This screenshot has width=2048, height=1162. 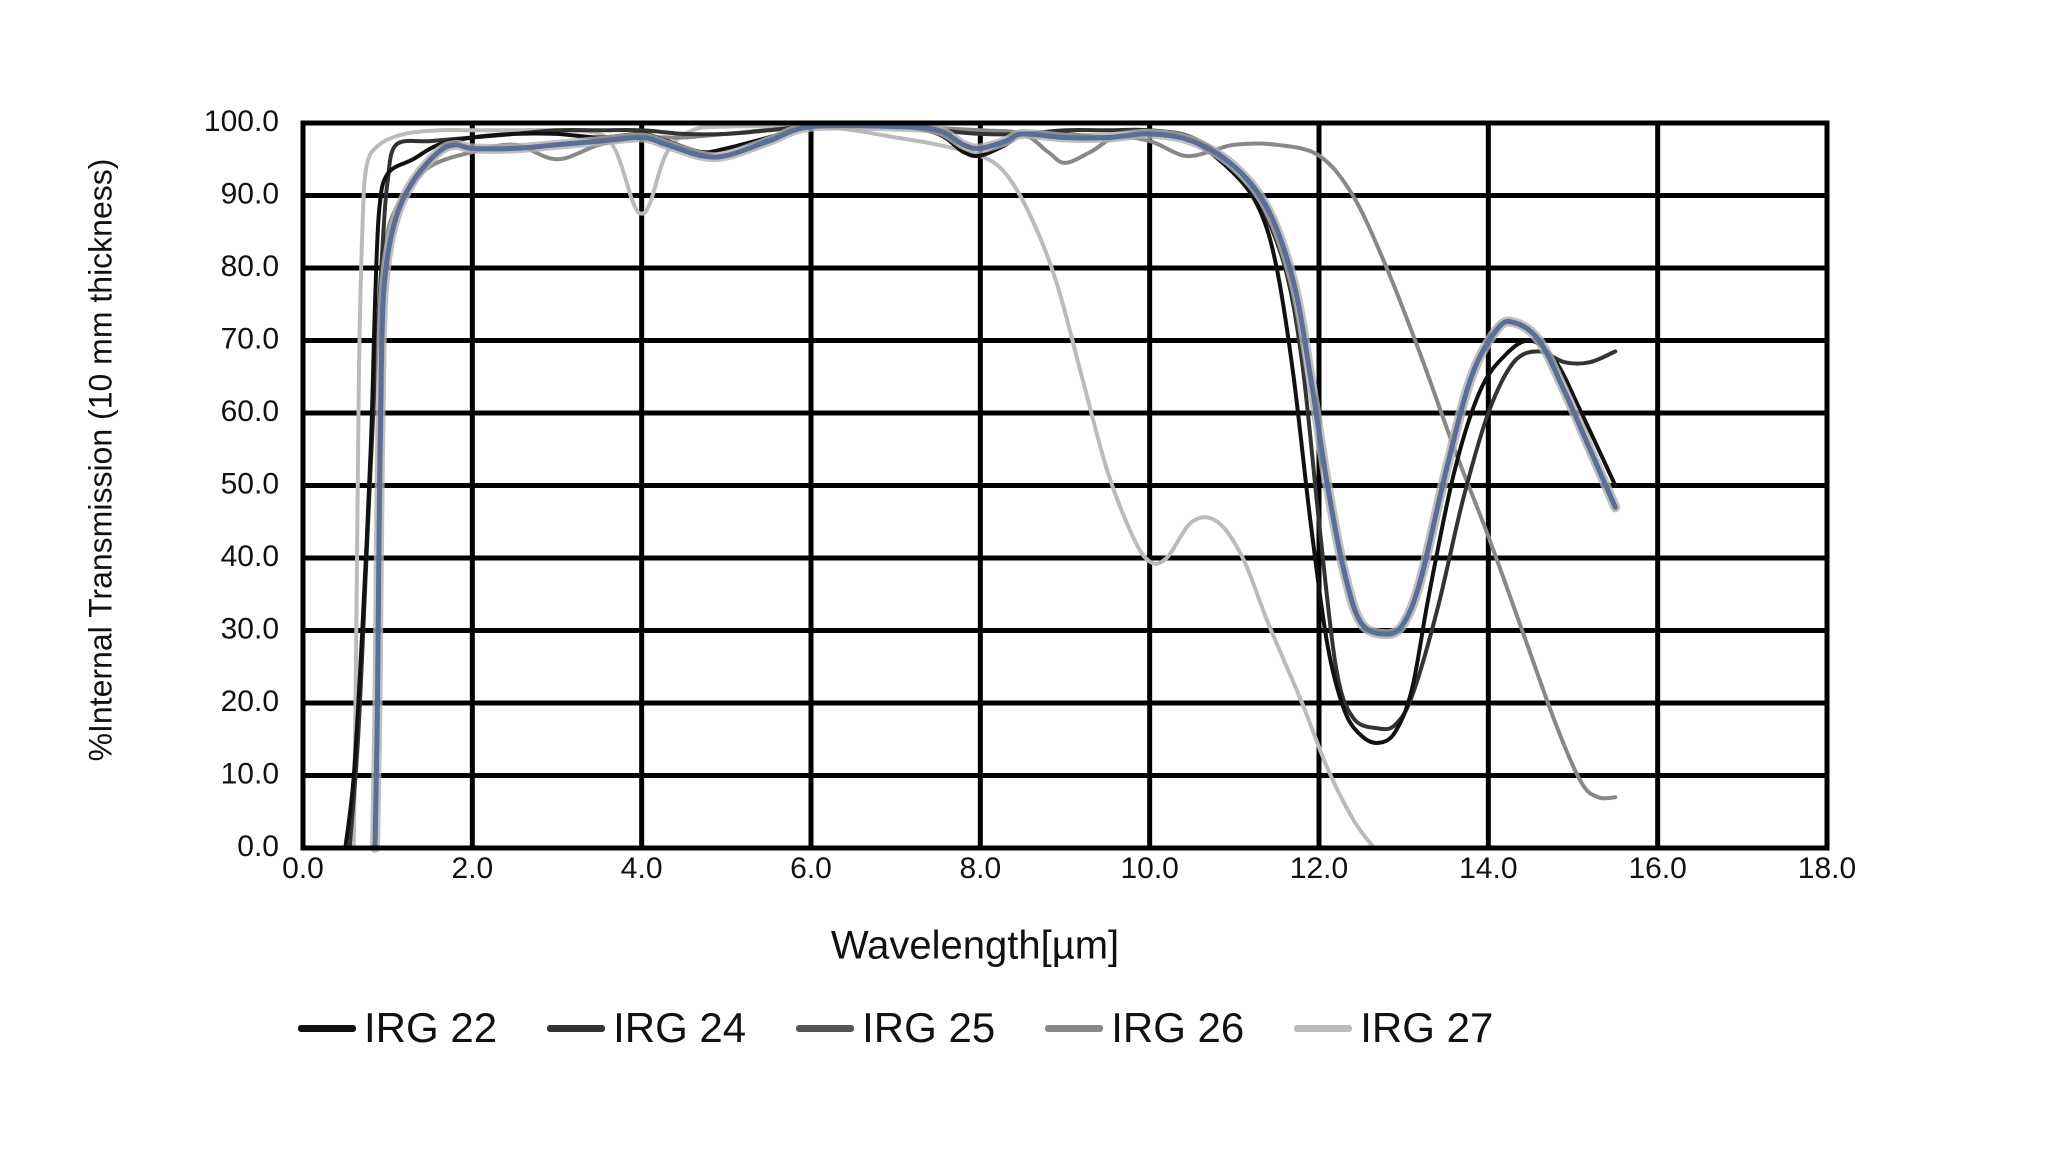 What do you see at coordinates (250, 701) in the screenshot?
I see `y-tick-label: 20.0` at bounding box center [250, 701].